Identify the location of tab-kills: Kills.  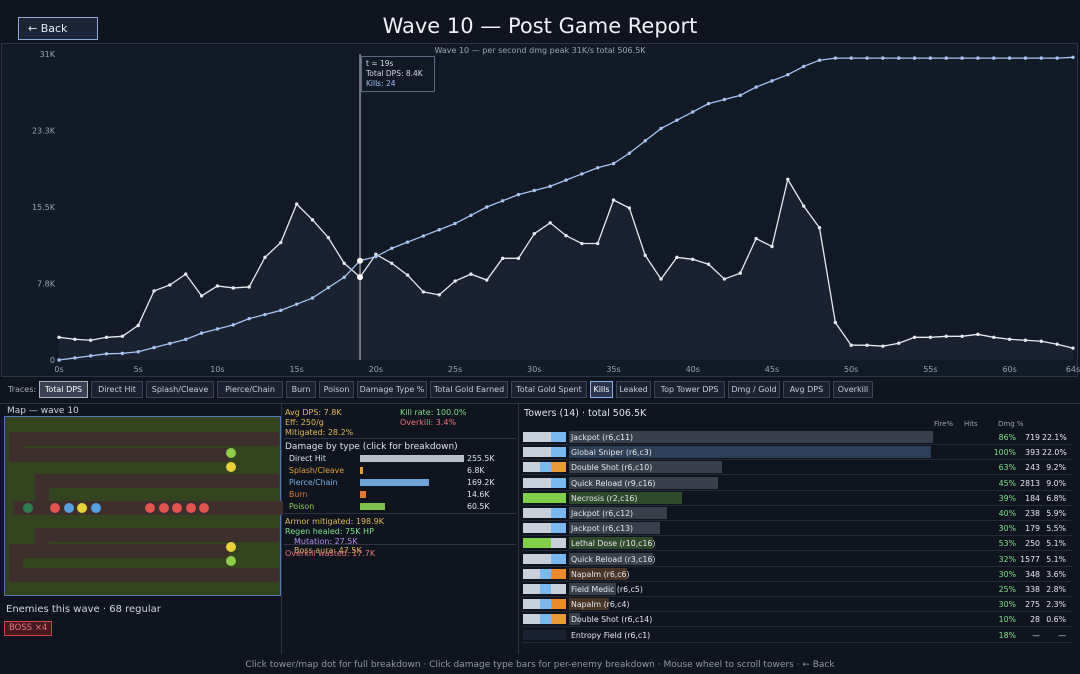
(601, 389).